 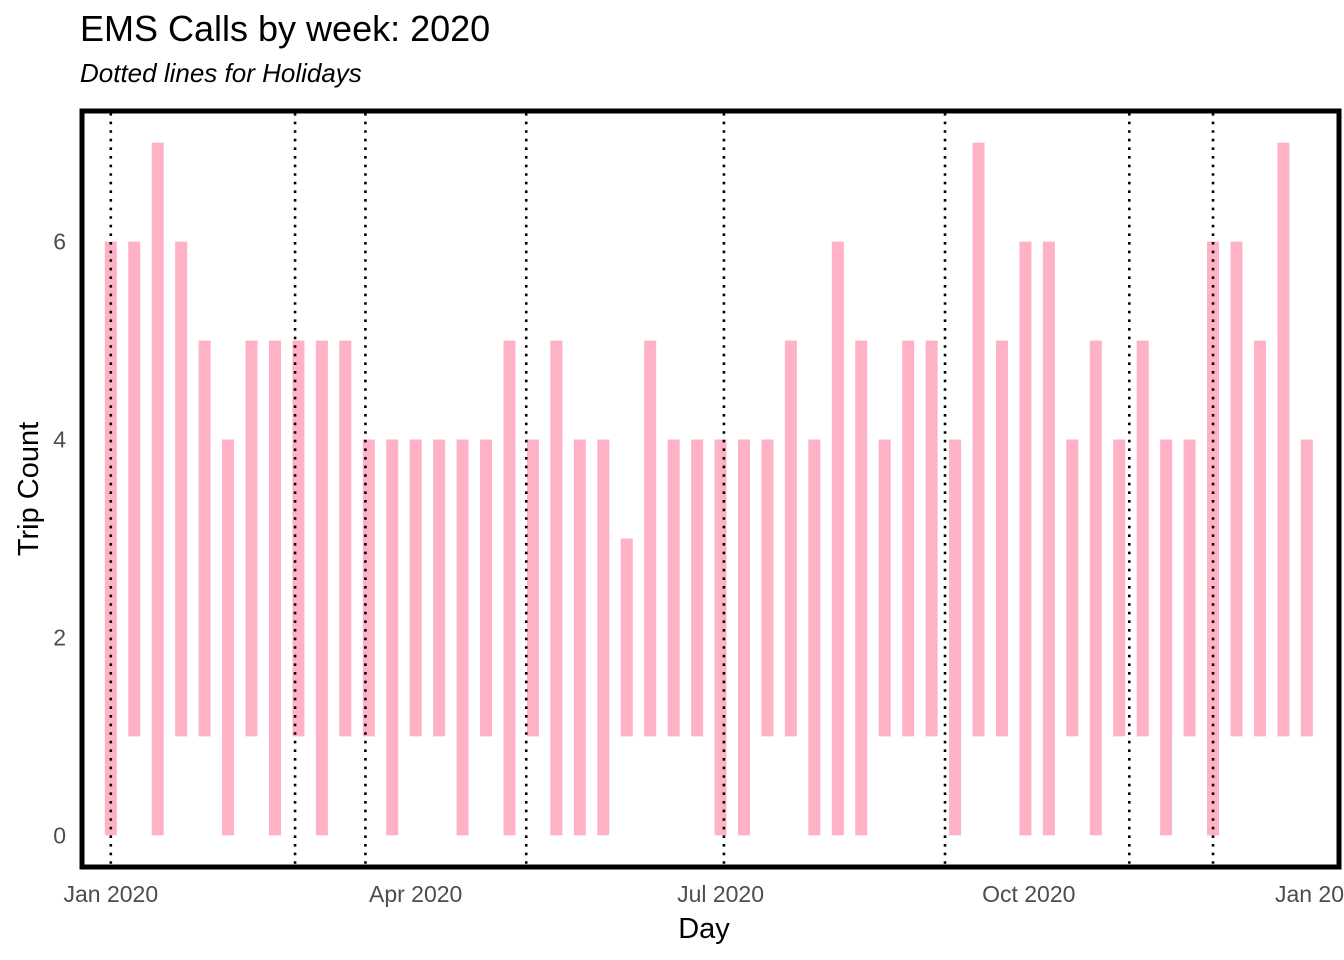 I want to click on x-axis-title: Day, so click(x=704, y=929).